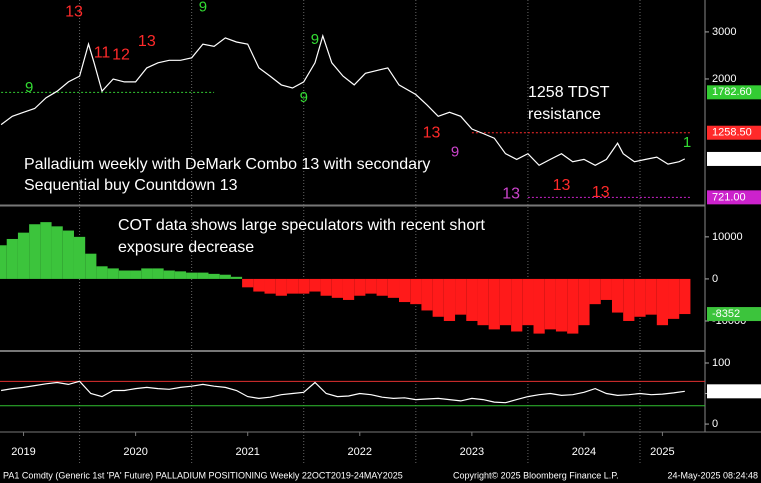  I want to click on y-tick-label: 3000, so click(724, 32).